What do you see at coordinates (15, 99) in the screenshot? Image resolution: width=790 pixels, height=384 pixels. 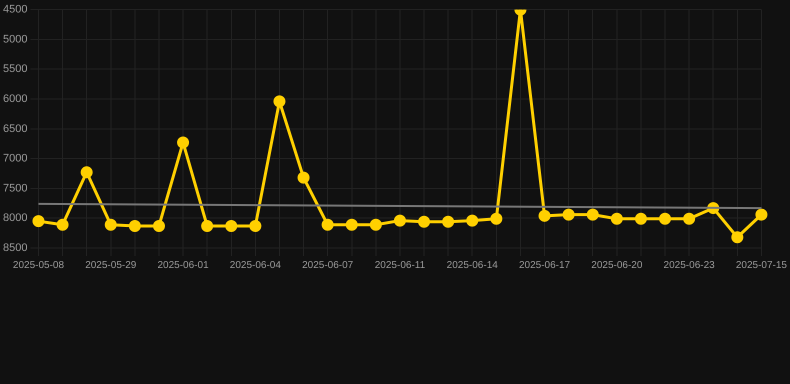 I see `y-tick-label: 6000` at bounding box center [15, 99].